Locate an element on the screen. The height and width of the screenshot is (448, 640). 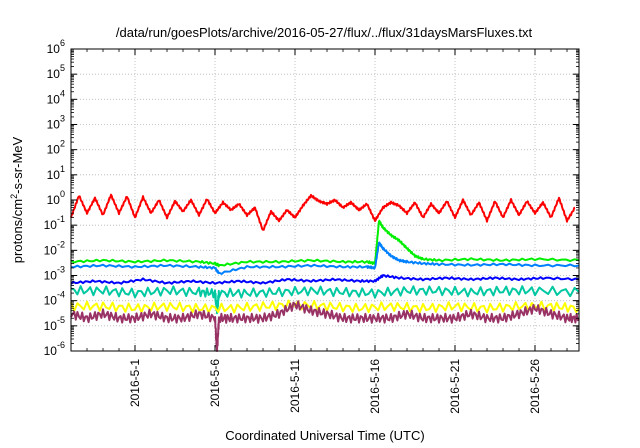
x-tick-label: 2016-5-26 is located at coordinates (535, 386).